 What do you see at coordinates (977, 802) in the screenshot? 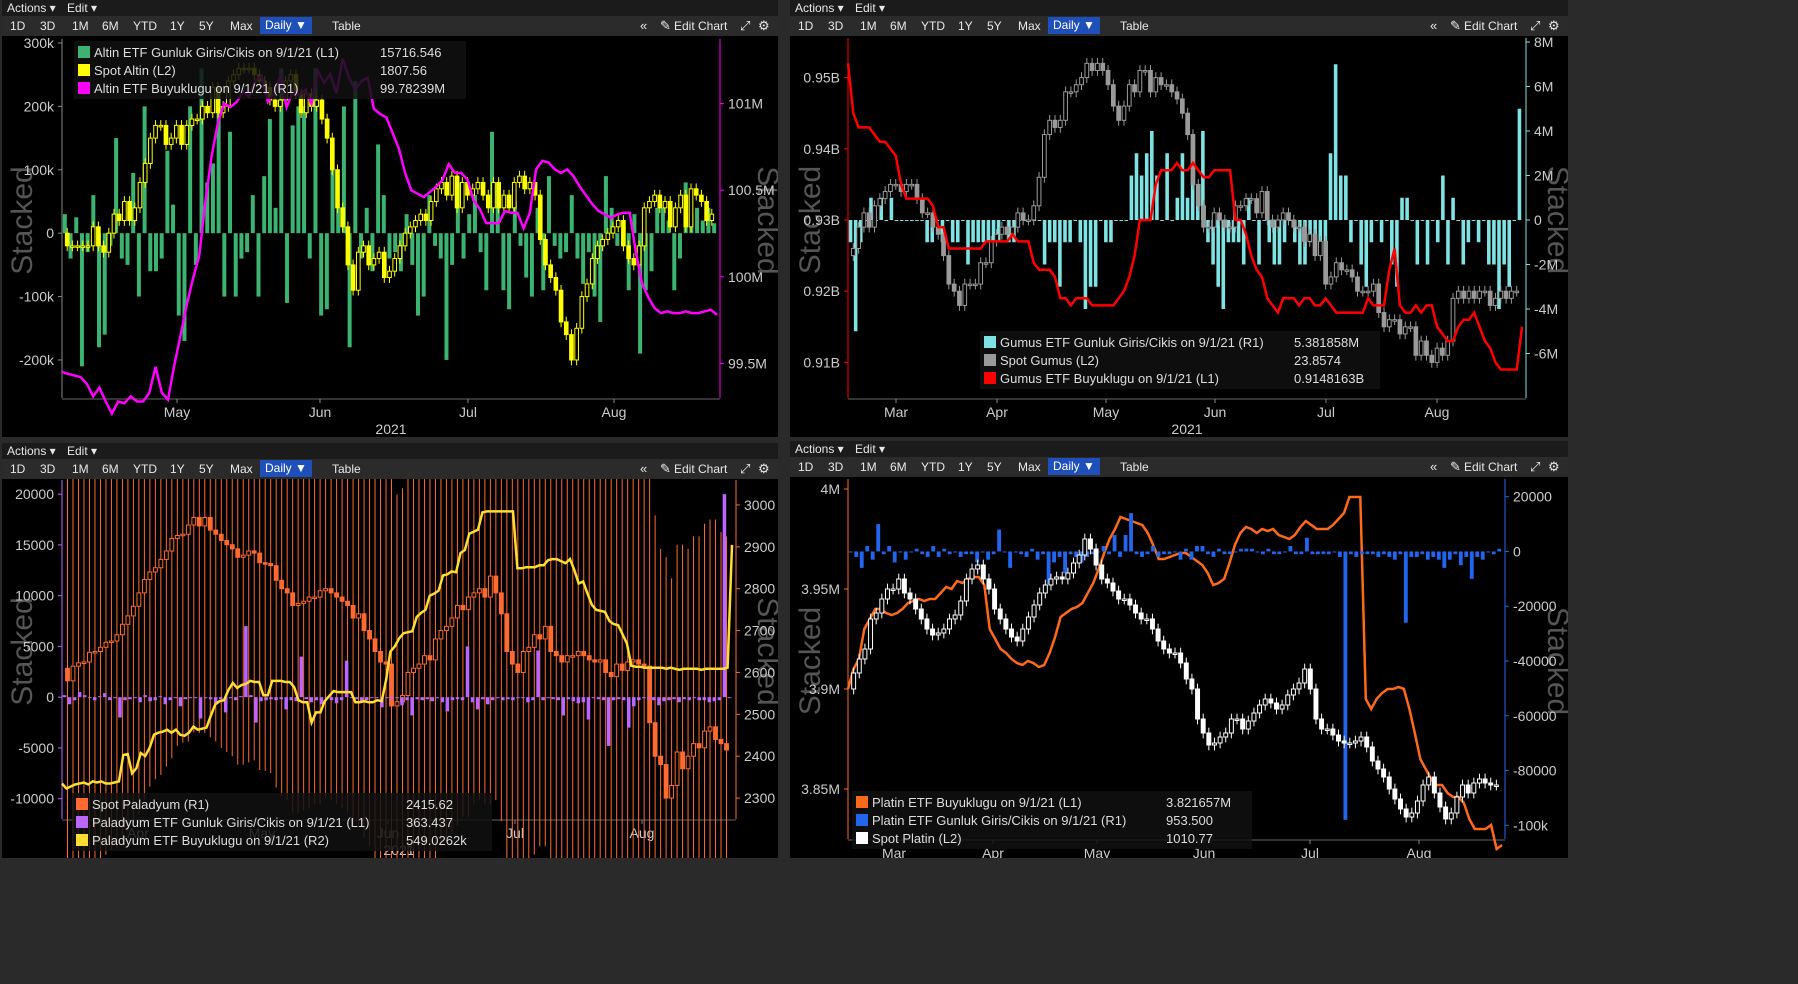
I see `legend-series-name: Platin ETF Buyuklugu on 9/1/21 (L1)` at bounding box center [977, 802].